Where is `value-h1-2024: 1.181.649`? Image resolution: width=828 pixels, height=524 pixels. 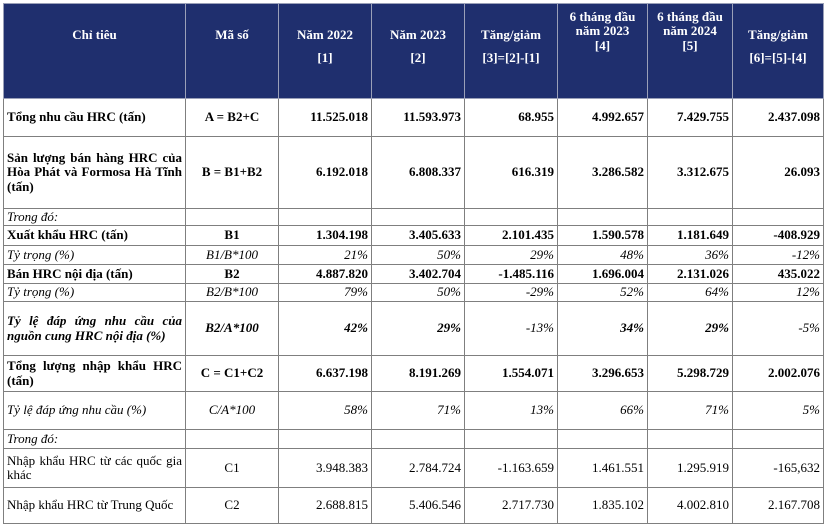
value-h1-2024: 1.181.649 is located at coordinates (690, 235).